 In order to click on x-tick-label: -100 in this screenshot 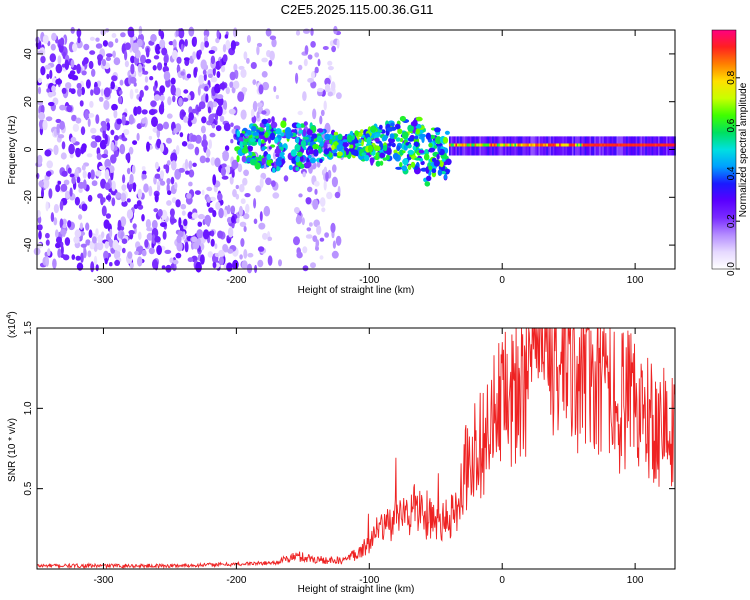, I will do `click(369, 580)`.